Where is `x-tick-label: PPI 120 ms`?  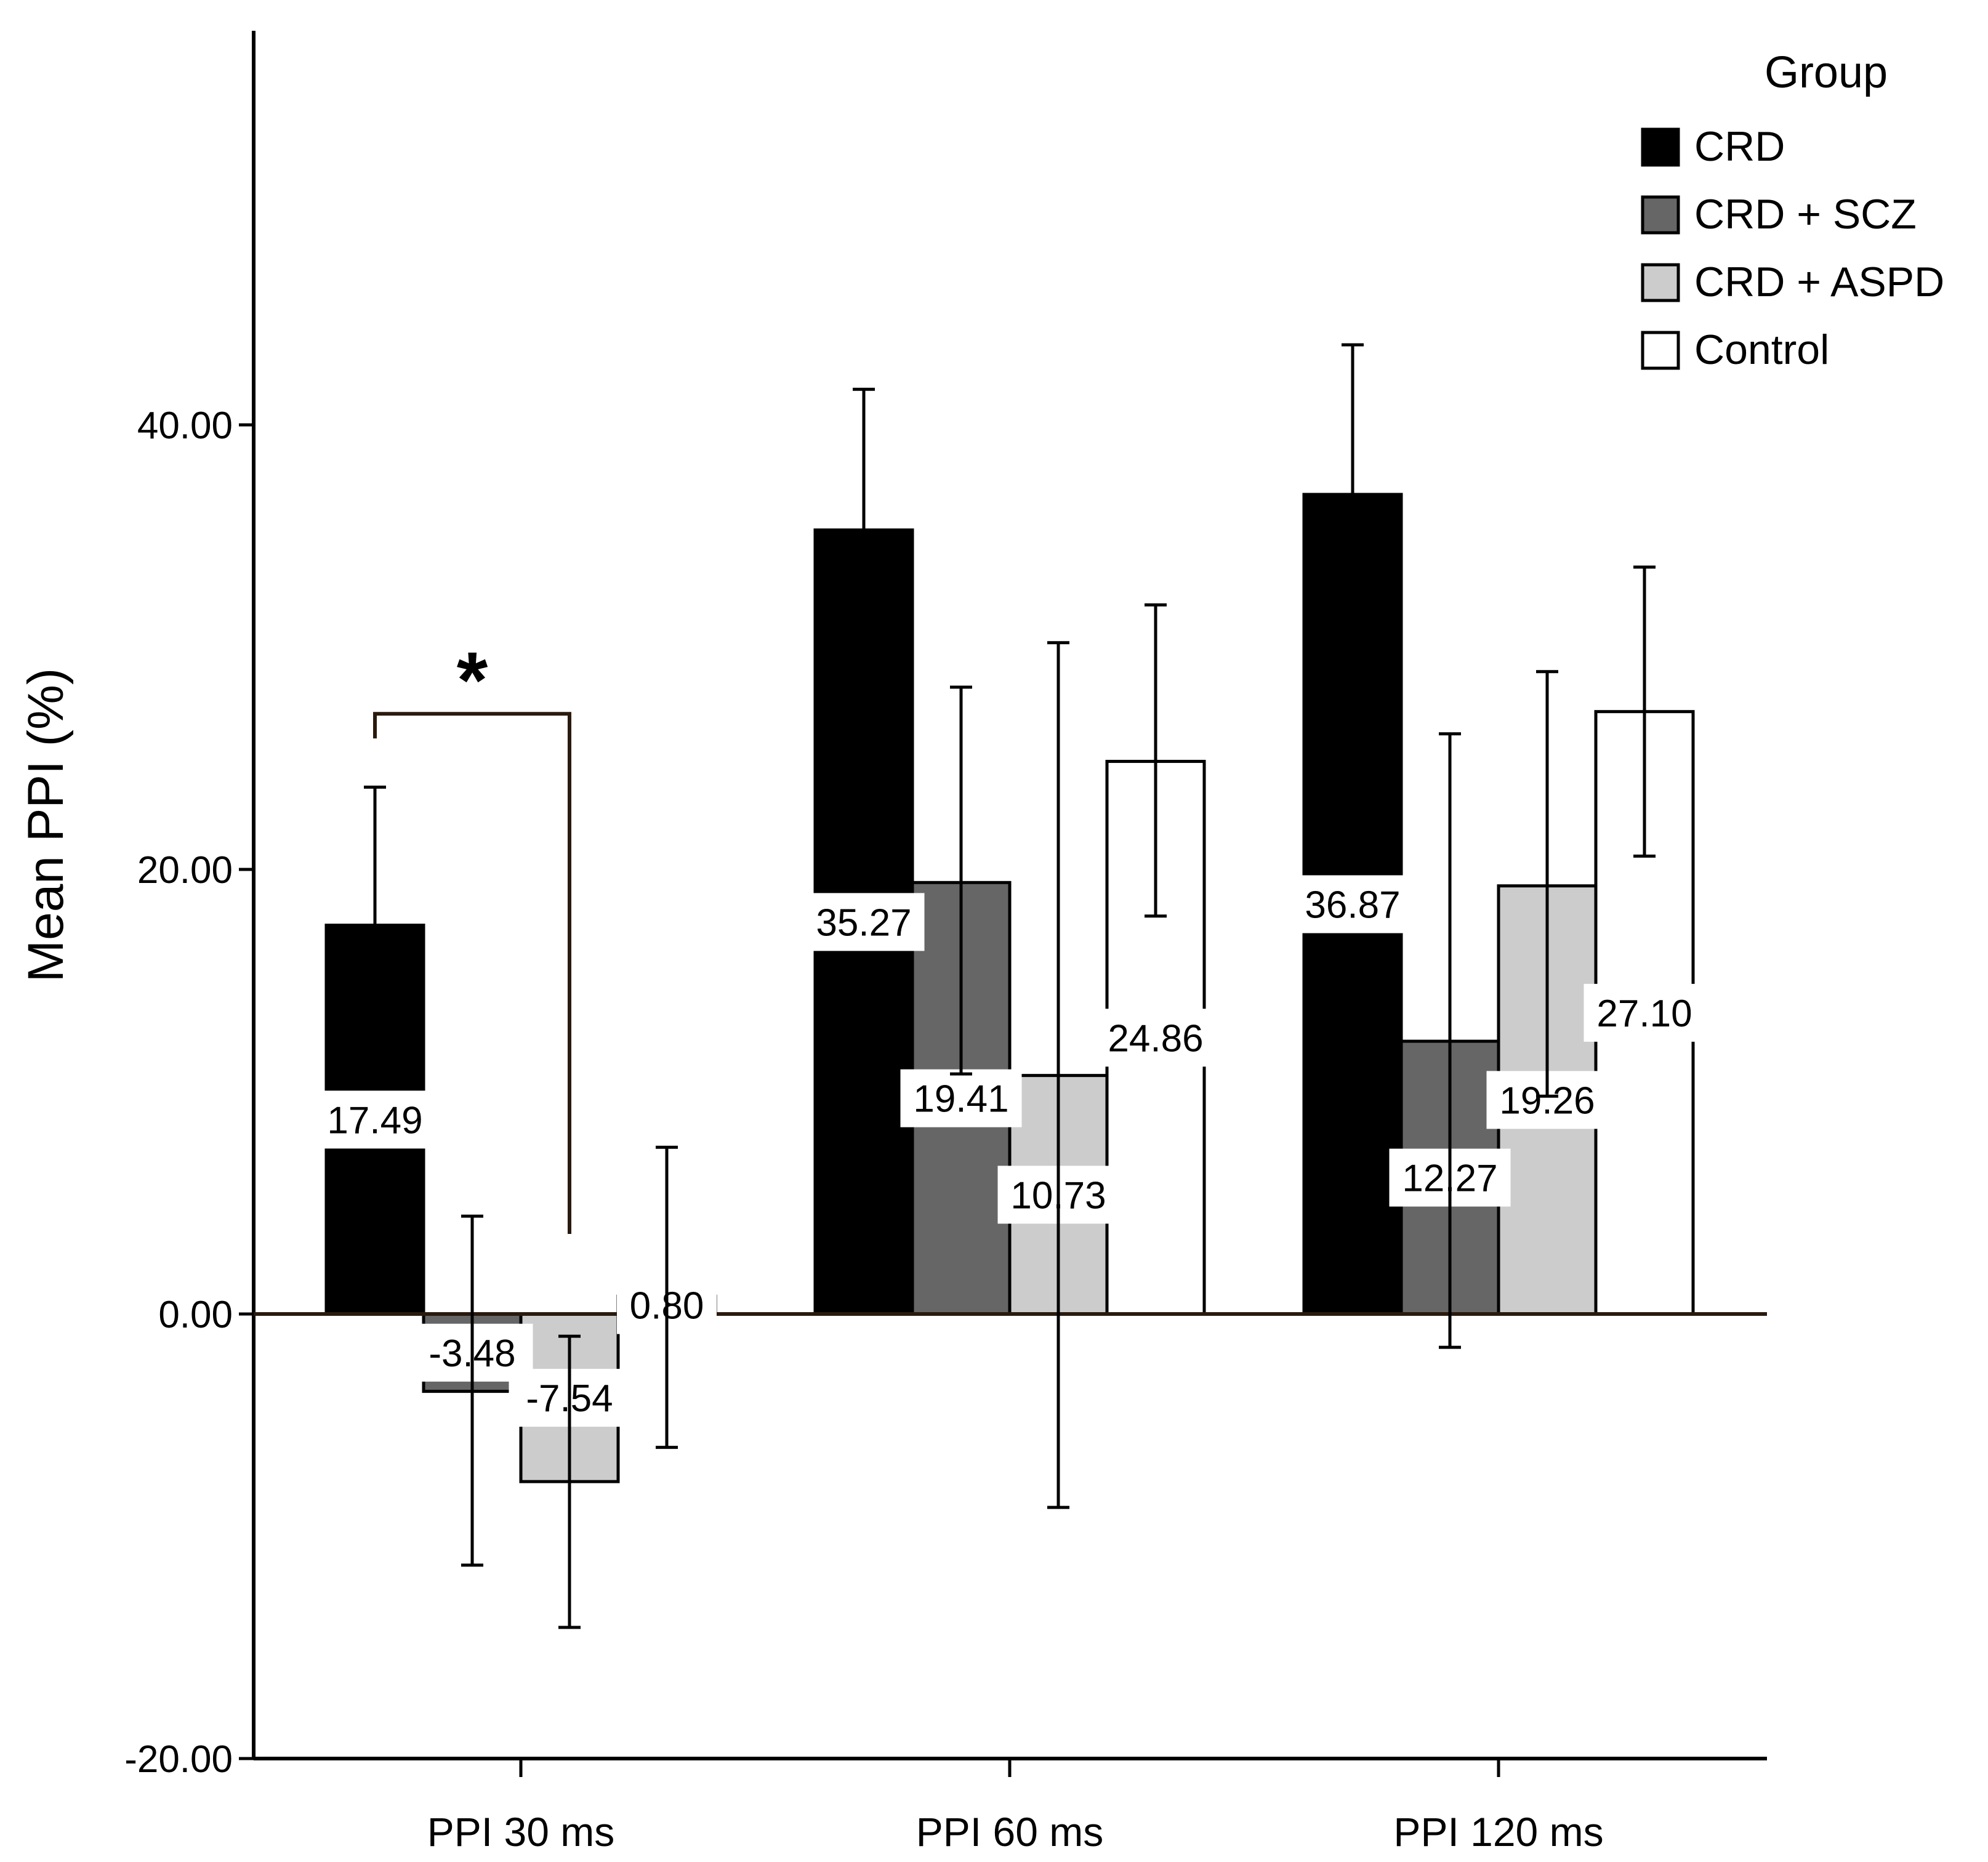
x-tick-label: PPI 120 ms is located at coordinates (1498, 1832).